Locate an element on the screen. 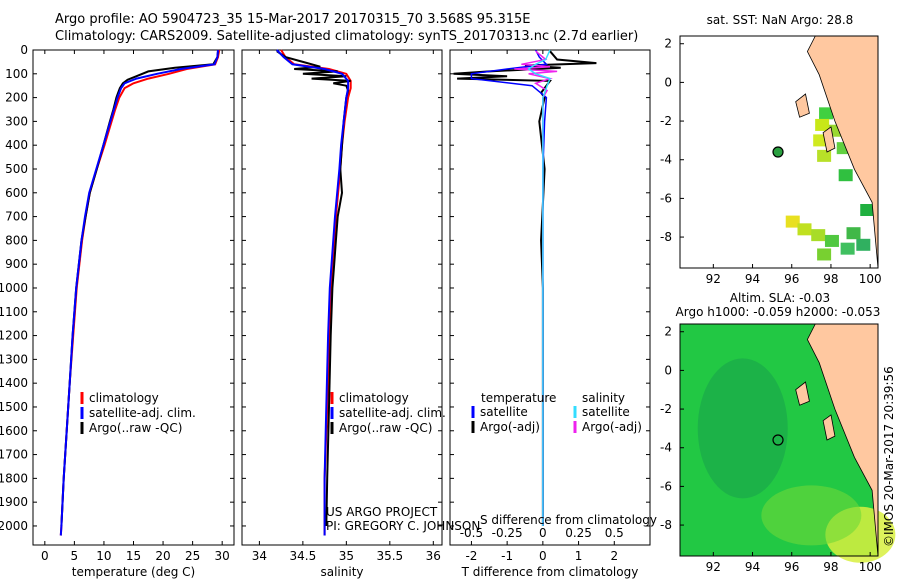  credit-line2: PI: GREGORY C. JOHNSON is located at coordinates (403, 526).